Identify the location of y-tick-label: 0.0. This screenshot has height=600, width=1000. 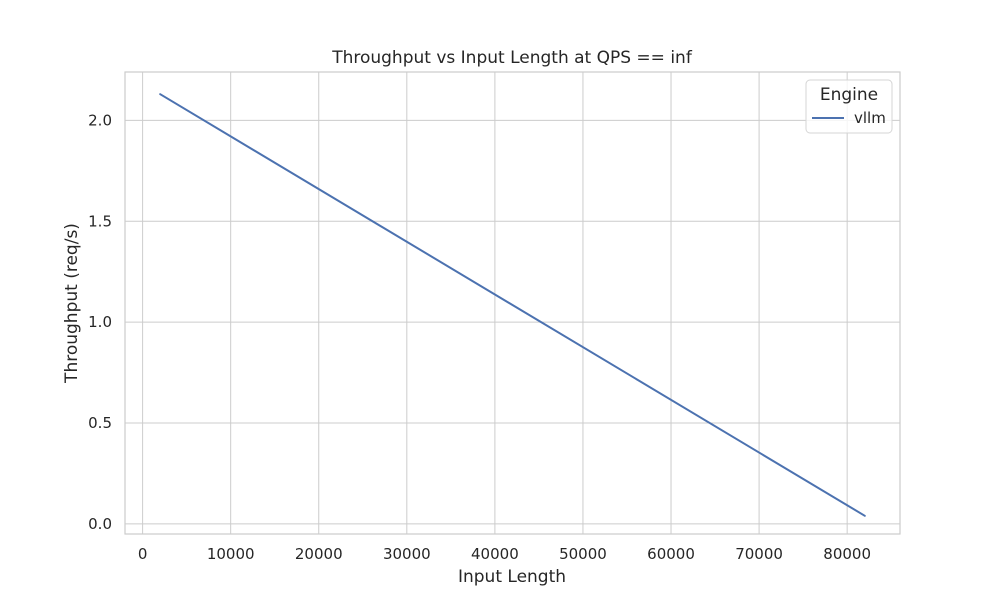
(100, 524).